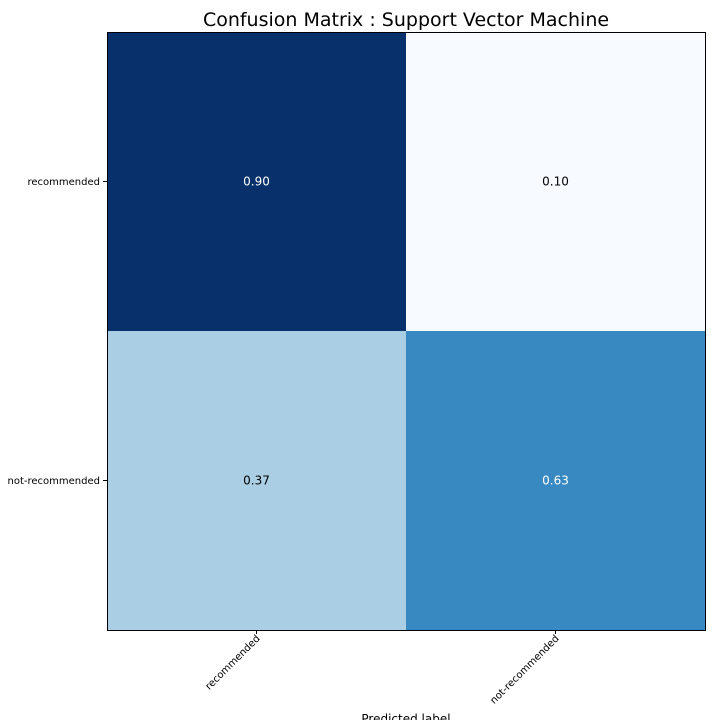 This screenshot has width=720, height=720. Describe the element at coordinates (233, 662) in the screenshot. I see `x-tick-label: recommended` at that location.